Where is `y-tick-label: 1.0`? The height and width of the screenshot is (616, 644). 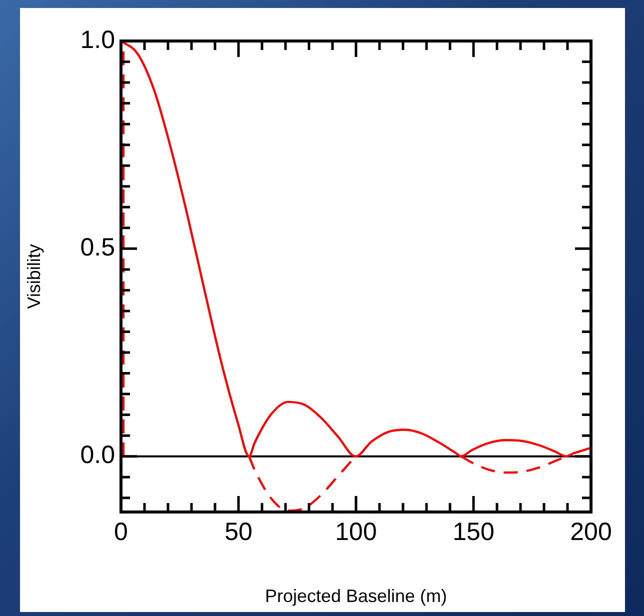 y-tick-label: 1.0 is located at coordinates (97, 40).